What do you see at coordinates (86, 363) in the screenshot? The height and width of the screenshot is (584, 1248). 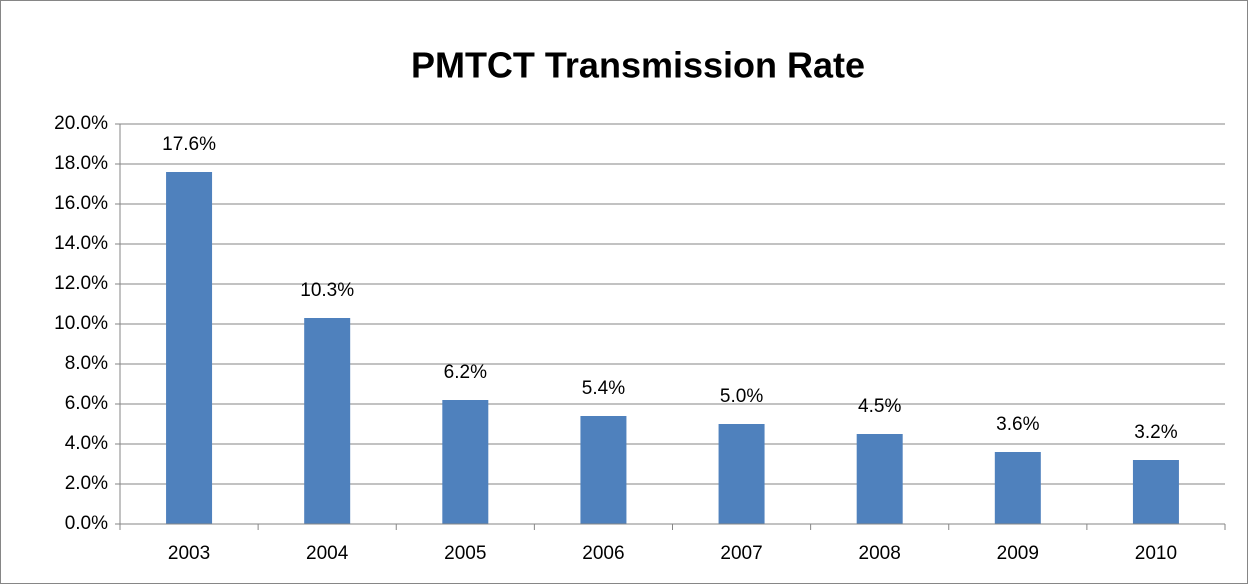 I see `y-tick-label: 8.0%` at bounding box center [86, 363].